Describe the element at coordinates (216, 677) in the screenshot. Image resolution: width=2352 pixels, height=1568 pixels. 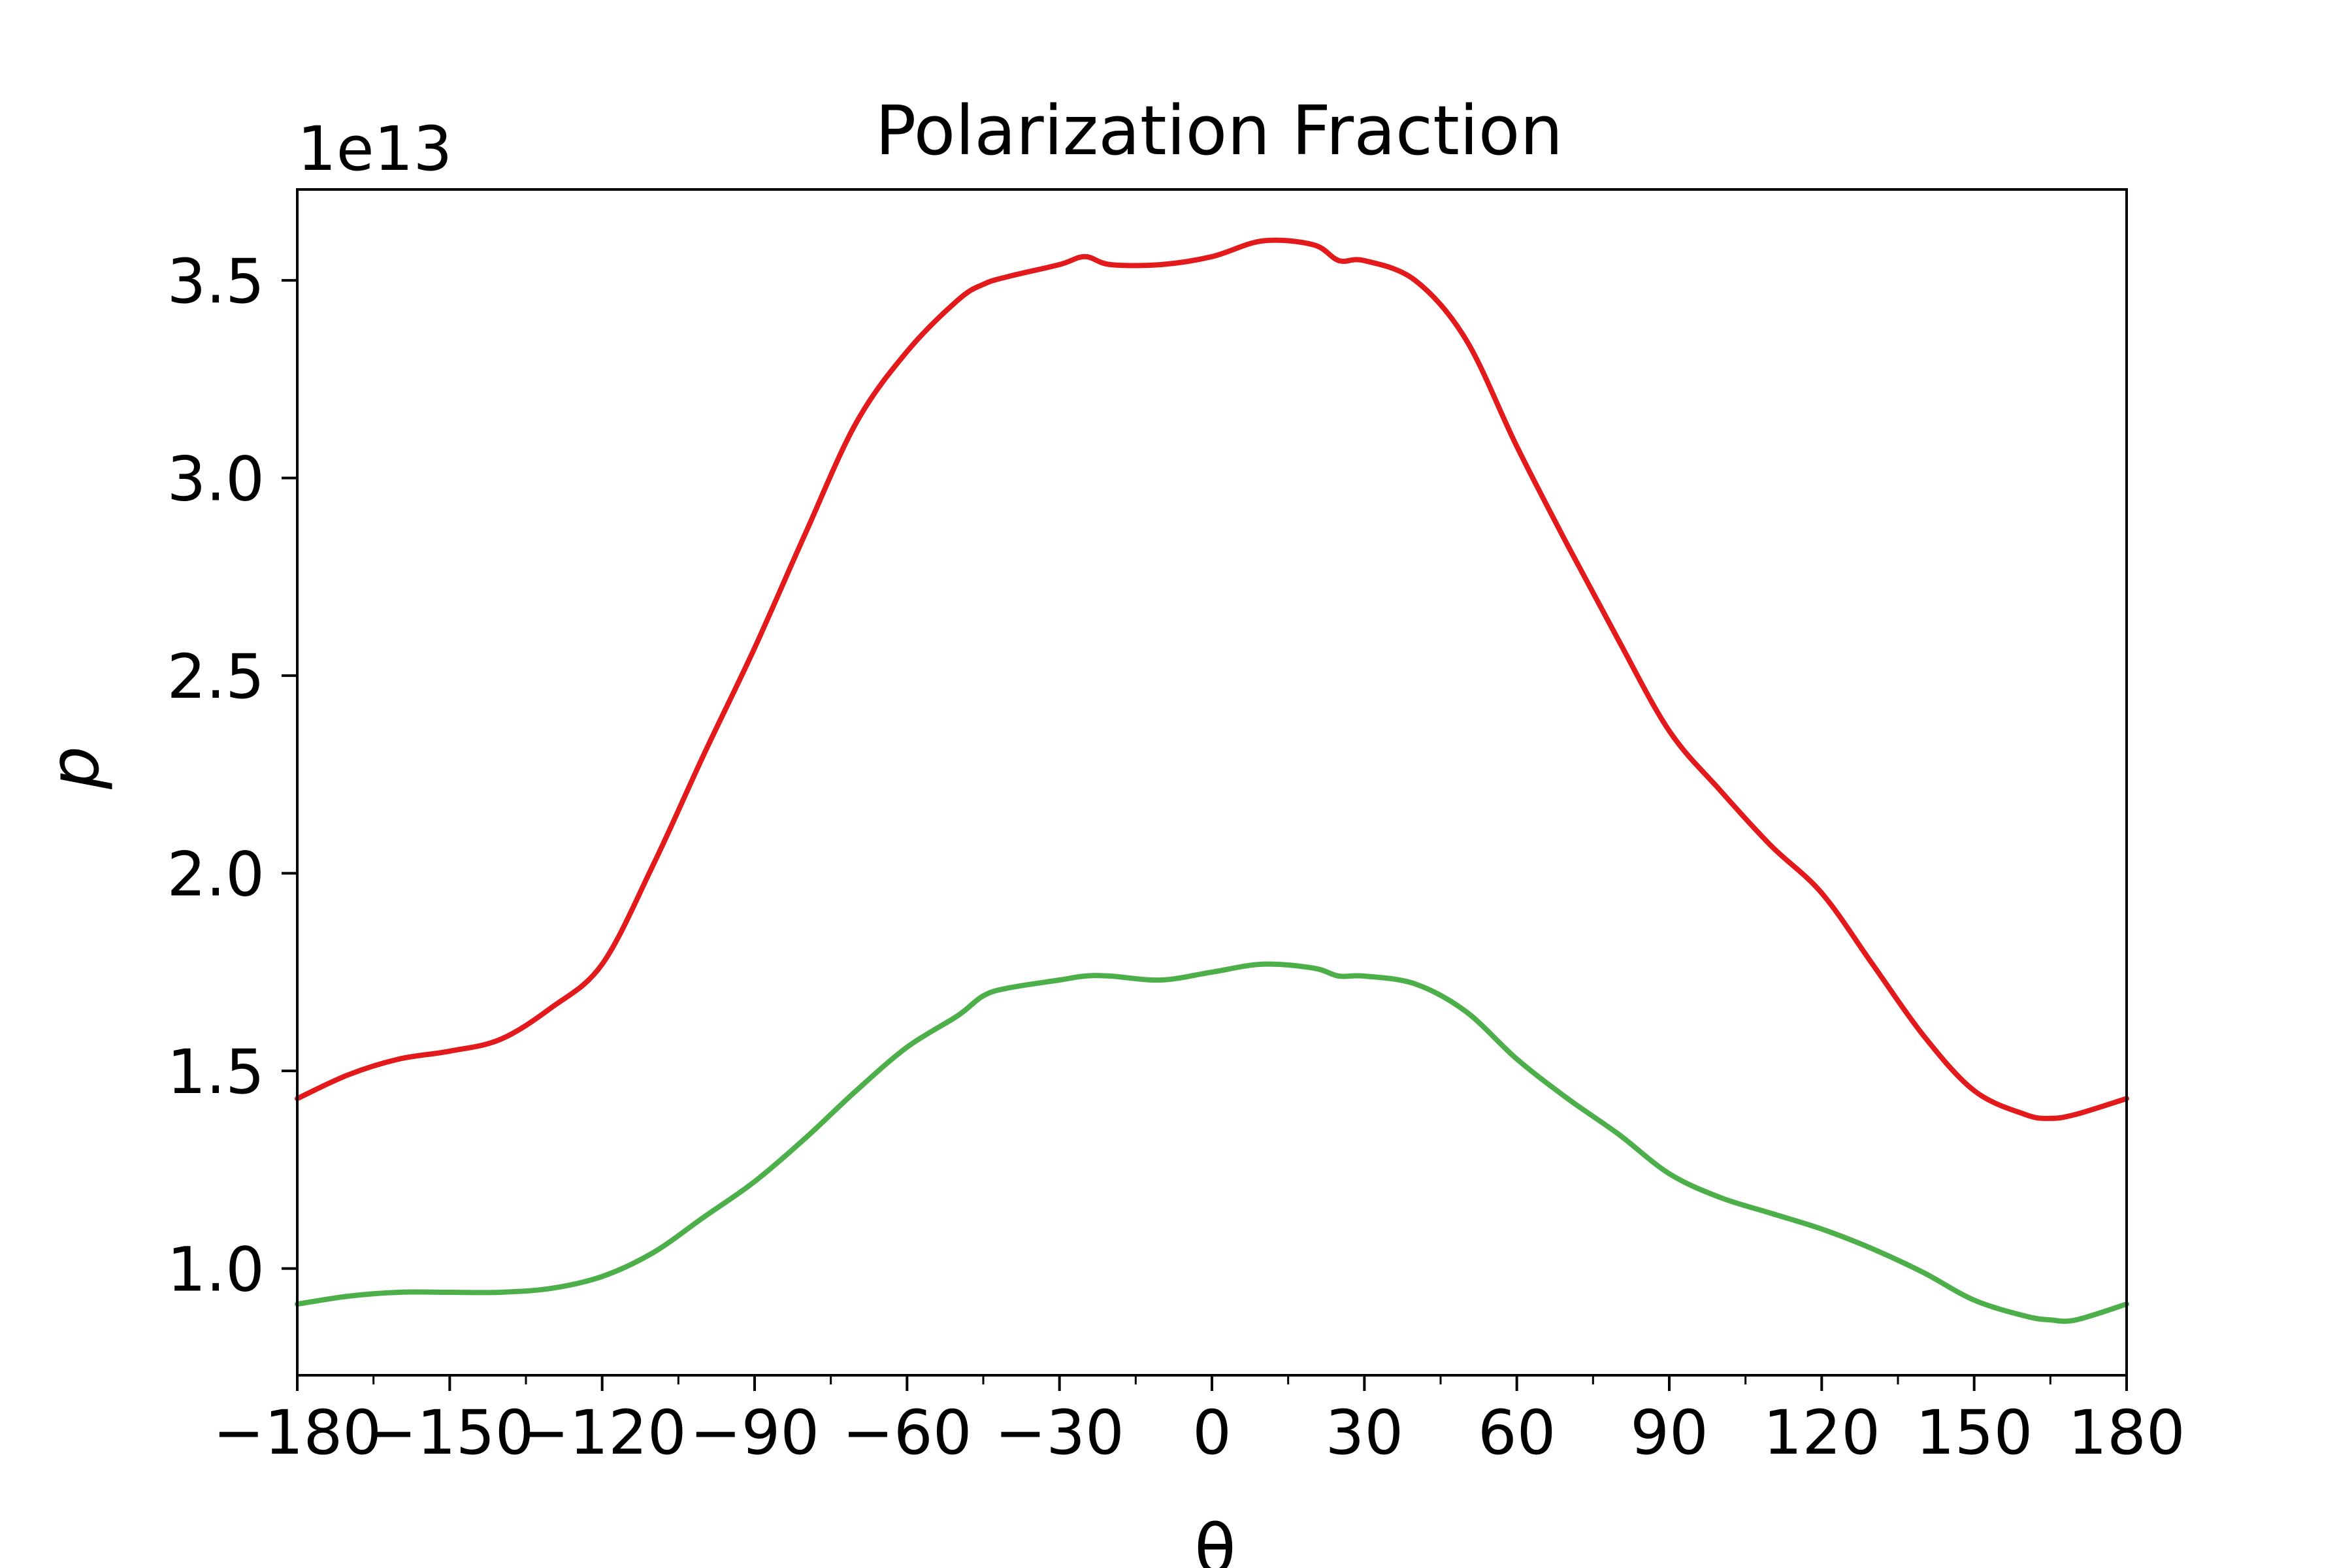
I see `y-tick-label: 2.5` at that location.